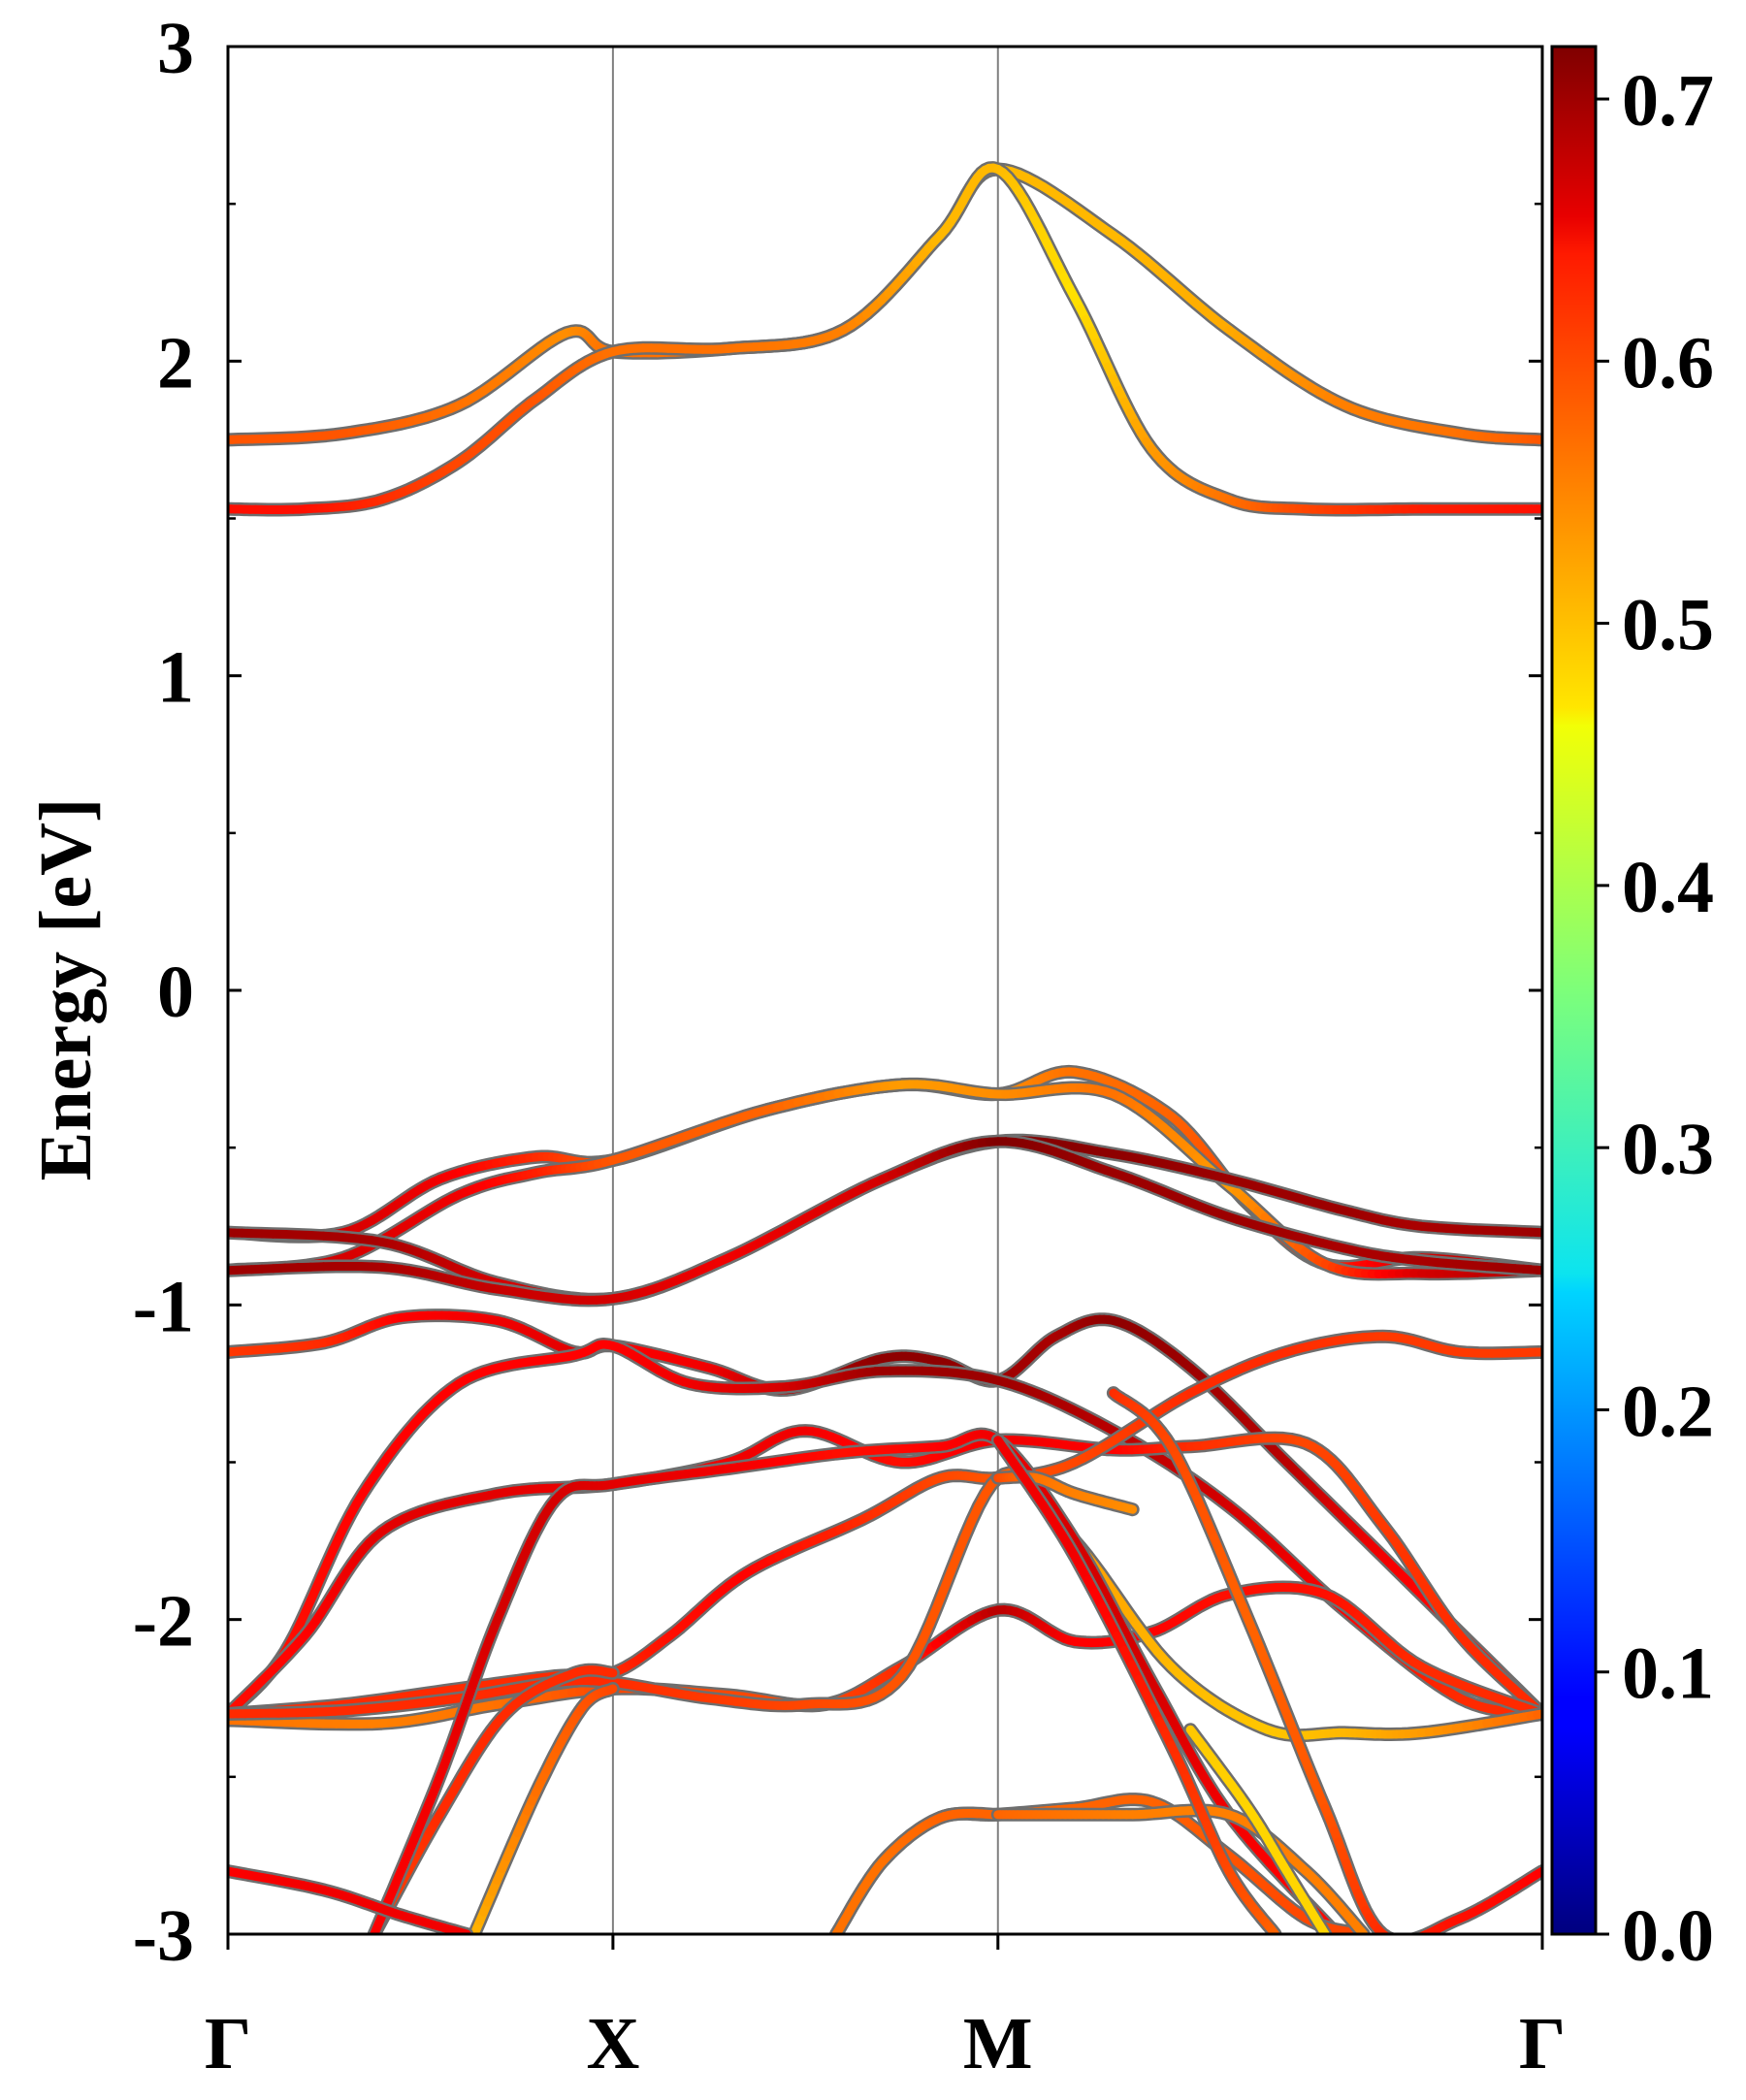 The width and height of the screenshot is (1746, 2100). I want to click on y-tick-label: 3, so click(175, 48).